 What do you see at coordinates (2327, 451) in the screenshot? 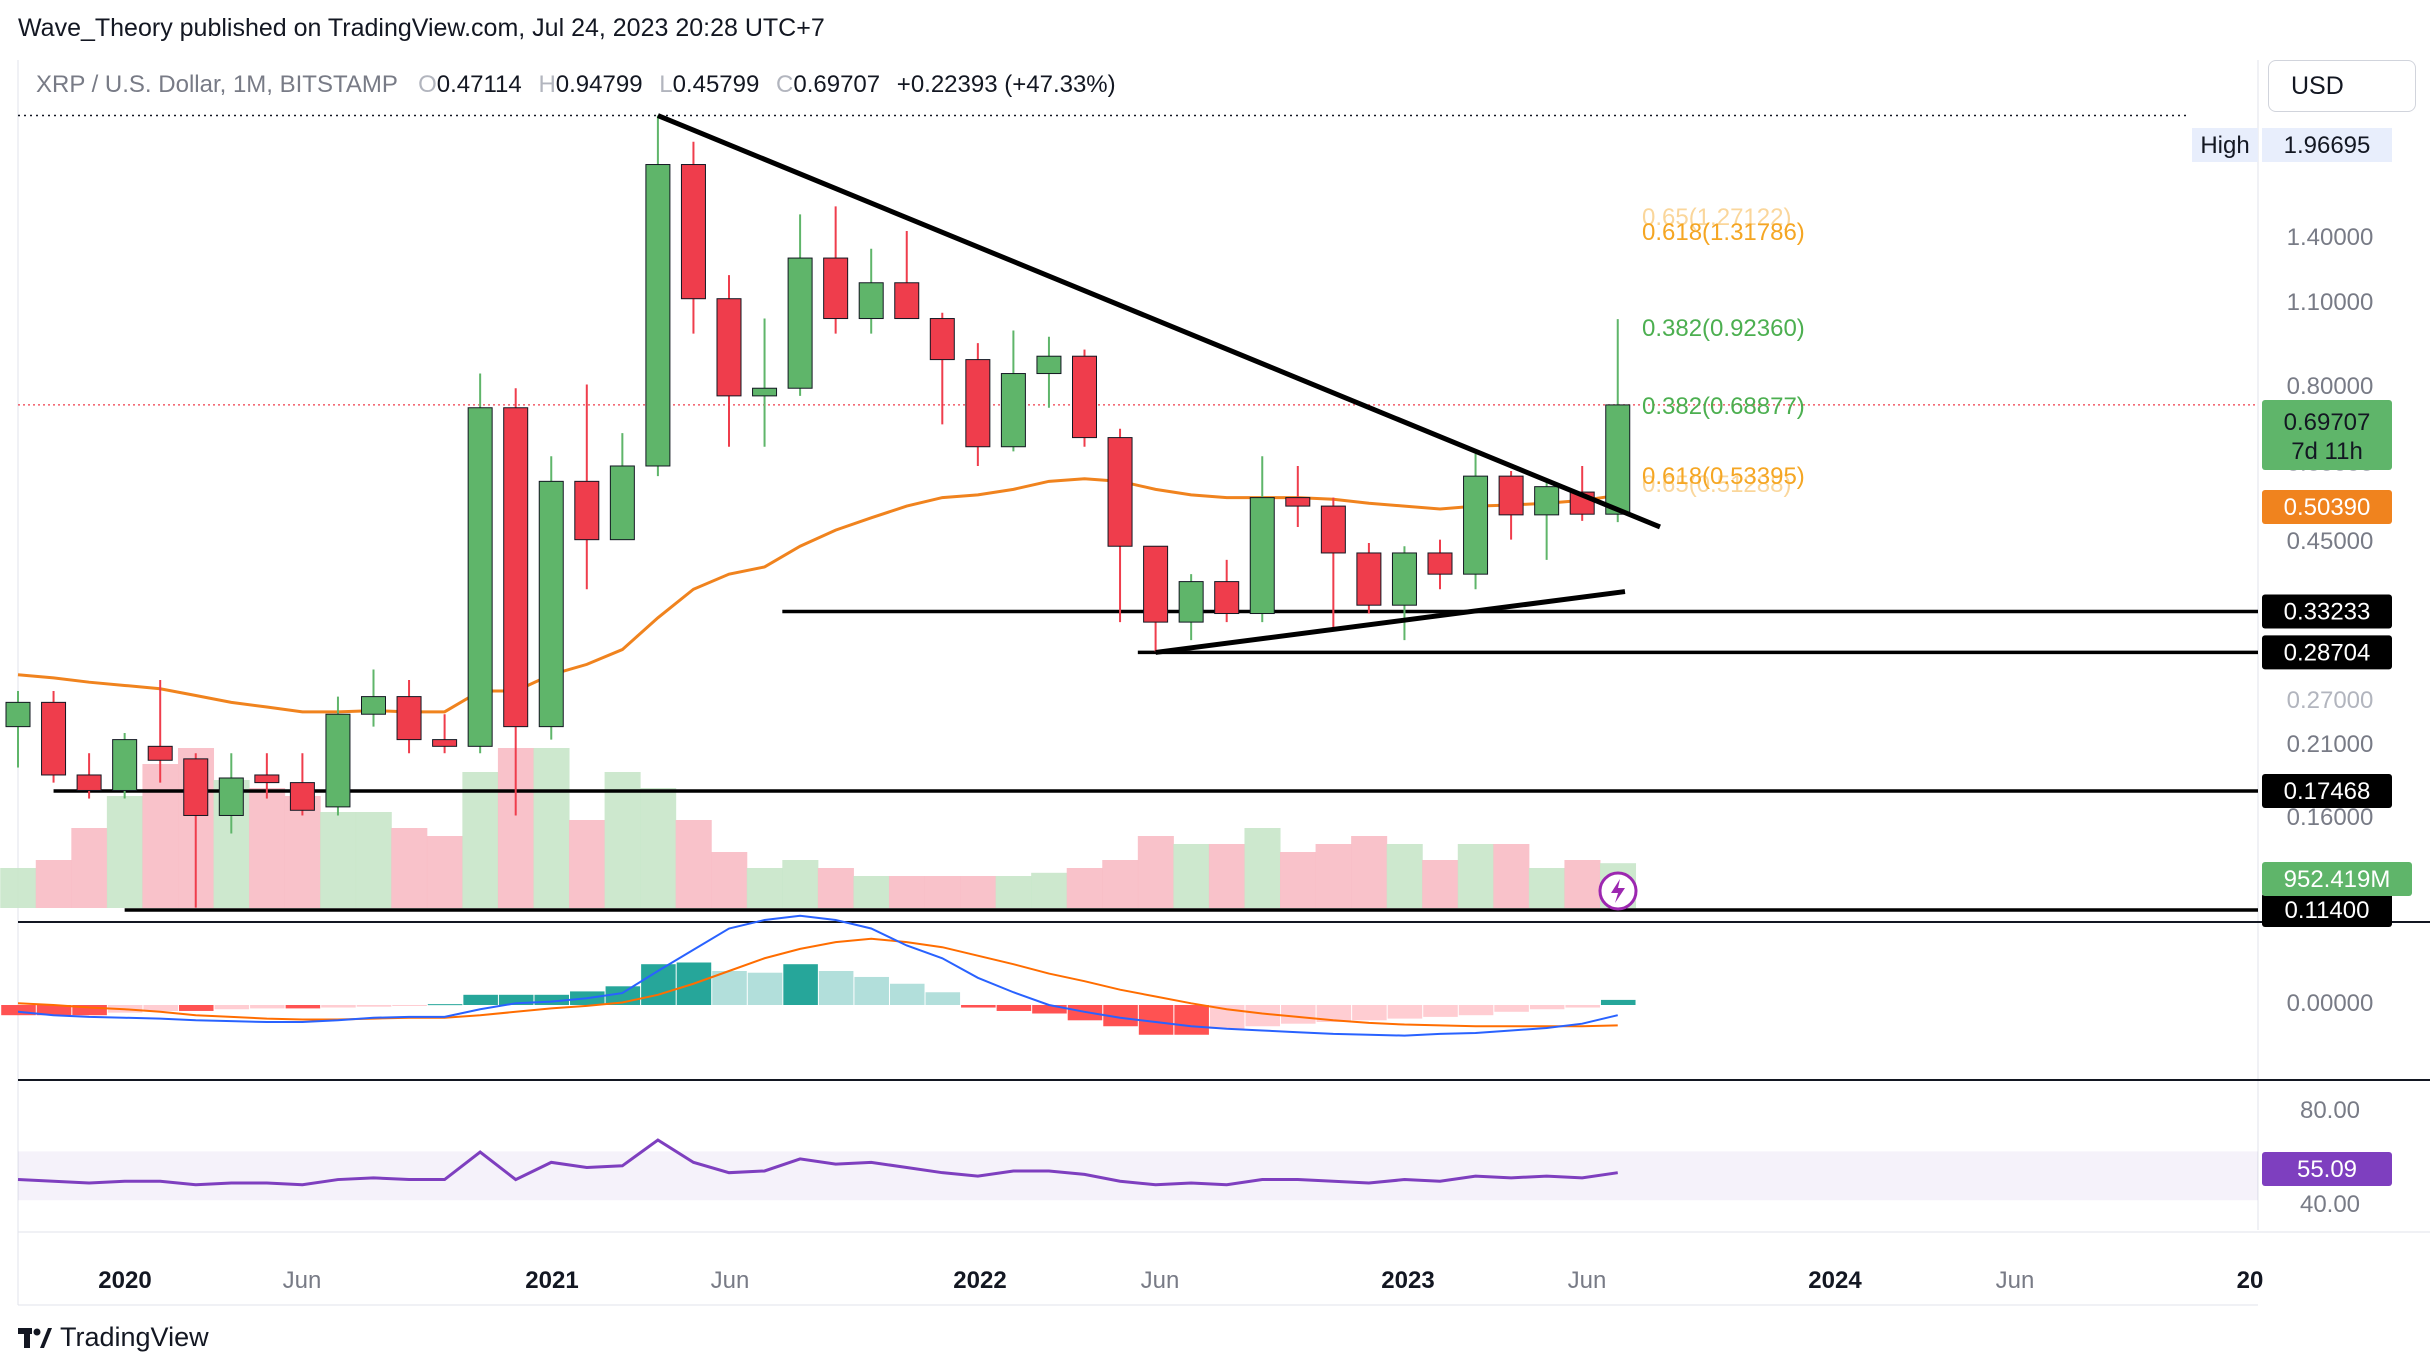
I see `candle-countdown: 7d 11h` at bounding box center [2327, 451].